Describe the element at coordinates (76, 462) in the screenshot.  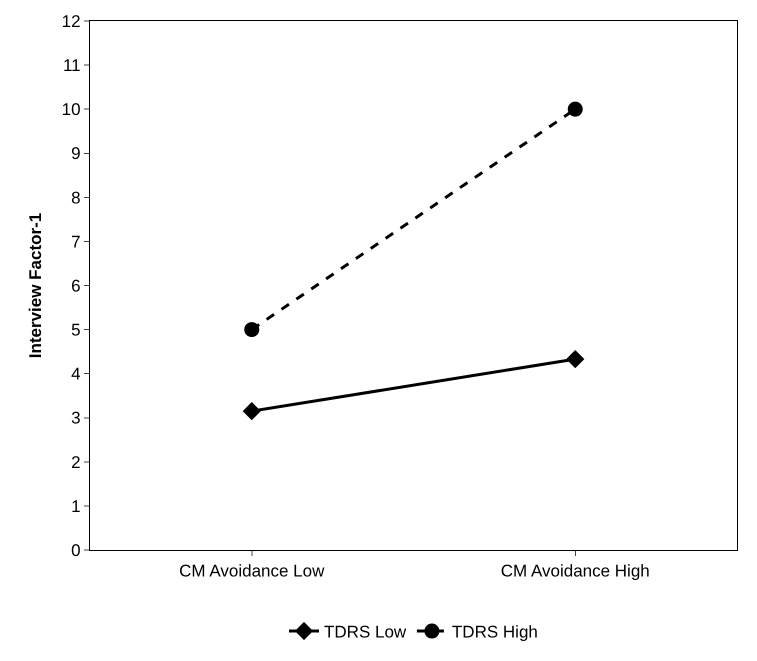
I see `y-tick-label: 2` at that location.